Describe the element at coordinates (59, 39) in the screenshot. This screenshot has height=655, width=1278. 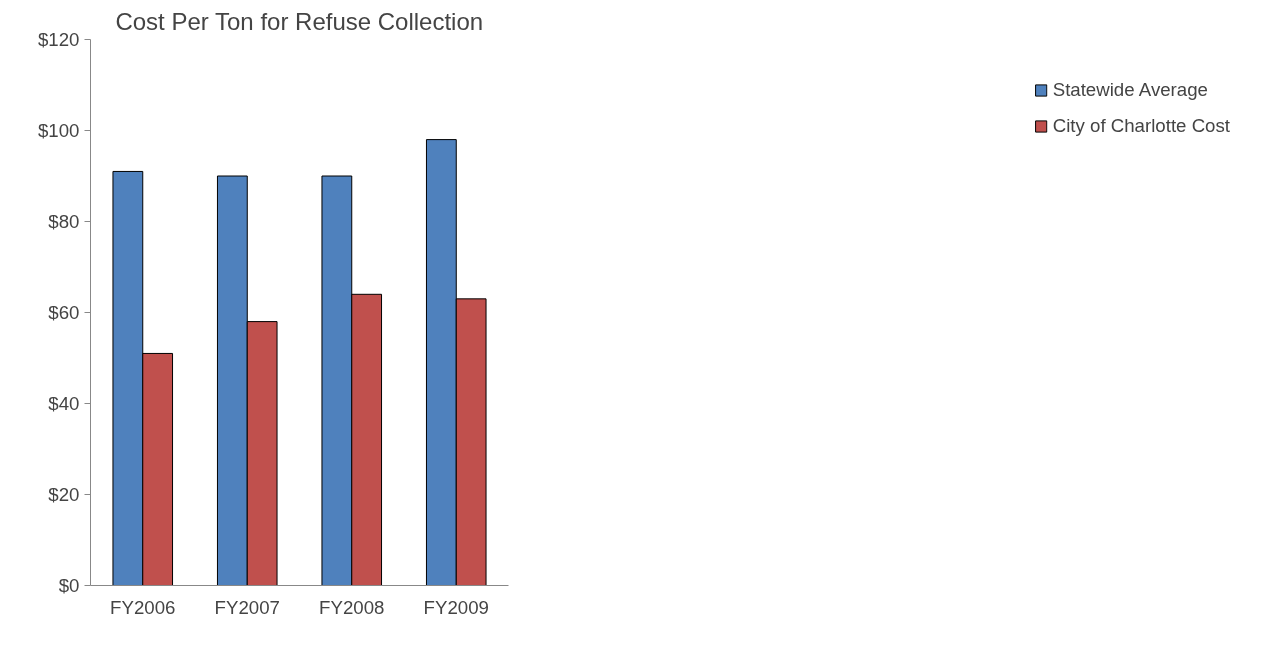
I see `y-tick-label: $120` at that location.